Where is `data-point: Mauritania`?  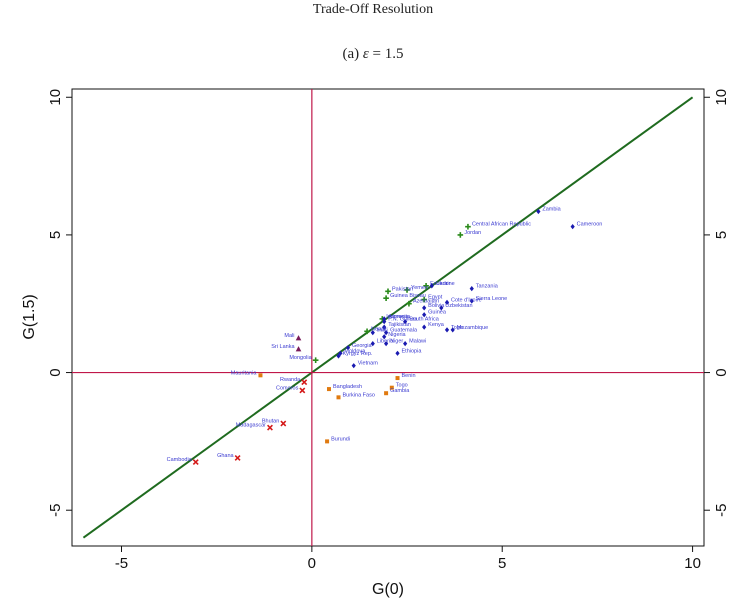
data-point: Mauritania is located at coordinates (247, 374).